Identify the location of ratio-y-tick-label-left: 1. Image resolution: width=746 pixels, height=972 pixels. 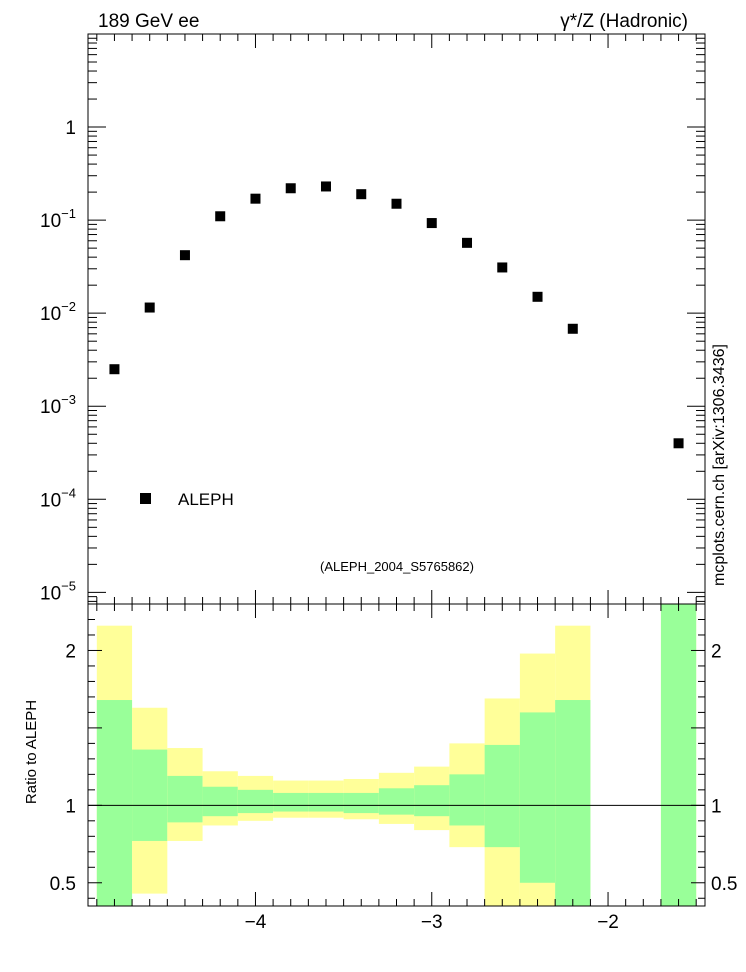
(70, 806).